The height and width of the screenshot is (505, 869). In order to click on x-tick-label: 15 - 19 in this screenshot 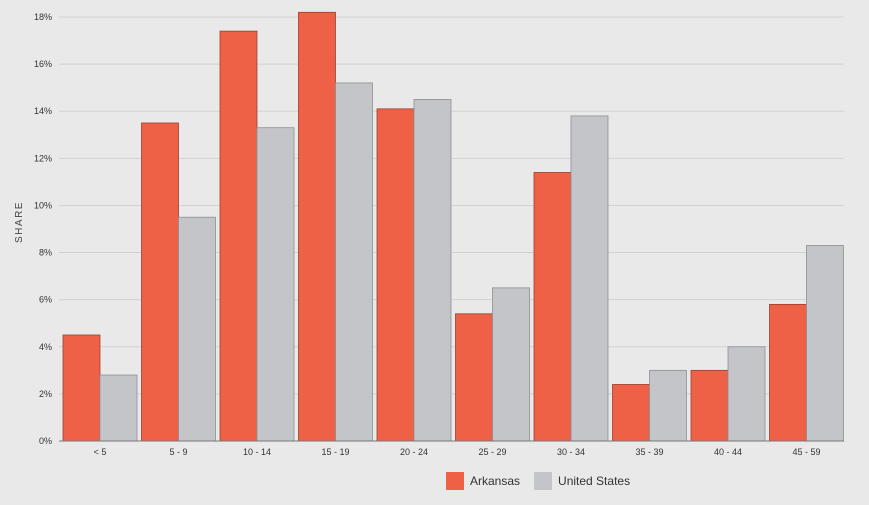, I will do `click(335, 452)`.